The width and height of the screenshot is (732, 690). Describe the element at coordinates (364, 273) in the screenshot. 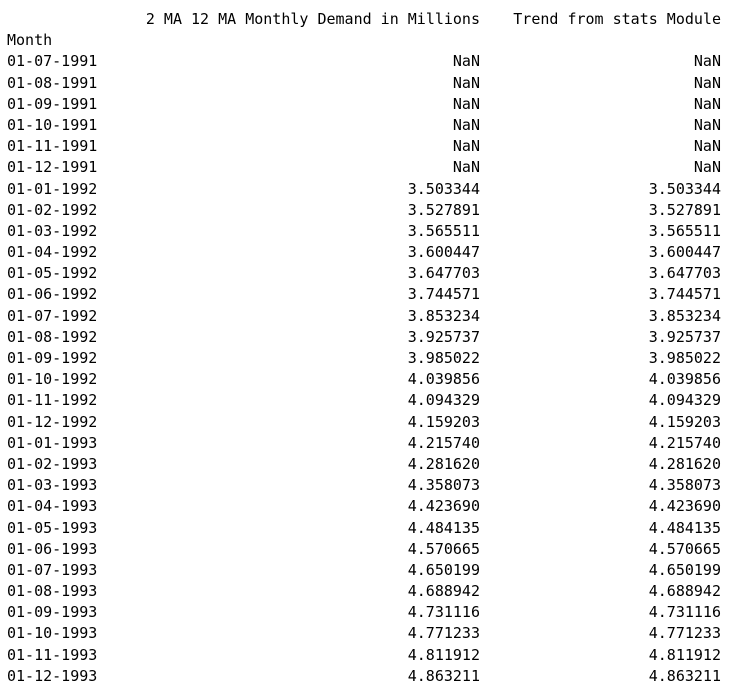

I see `table-row: 01-05-1992 3.647703 3.647703` at that location.